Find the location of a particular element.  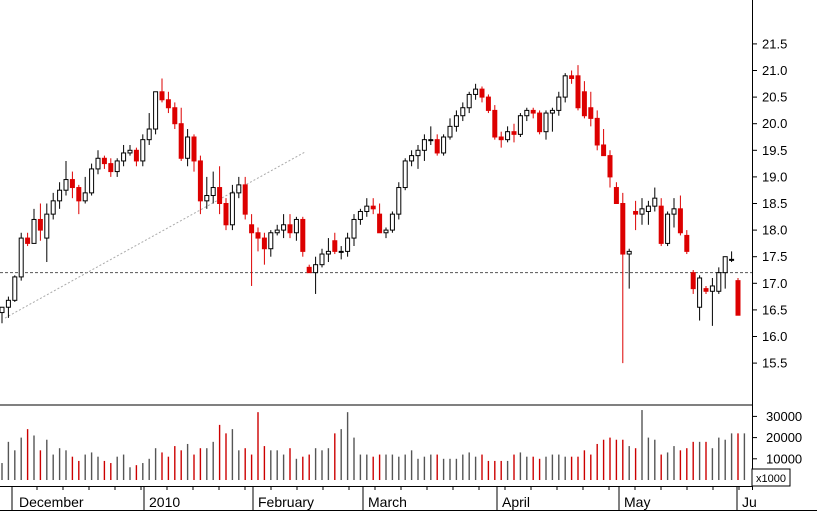

time-axis-labels: December 2010 February March April May Ju is located at coordinates (384, 498).